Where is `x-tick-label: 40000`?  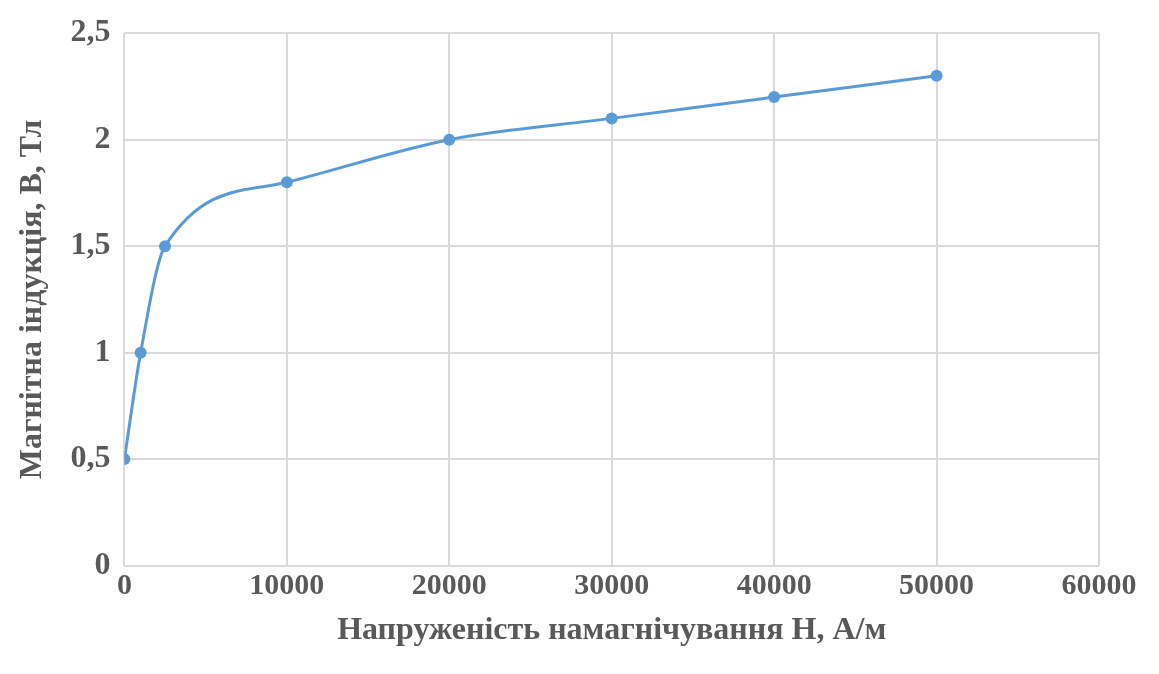 x-tick-label: 40000 is located at coordinates (774, 584).